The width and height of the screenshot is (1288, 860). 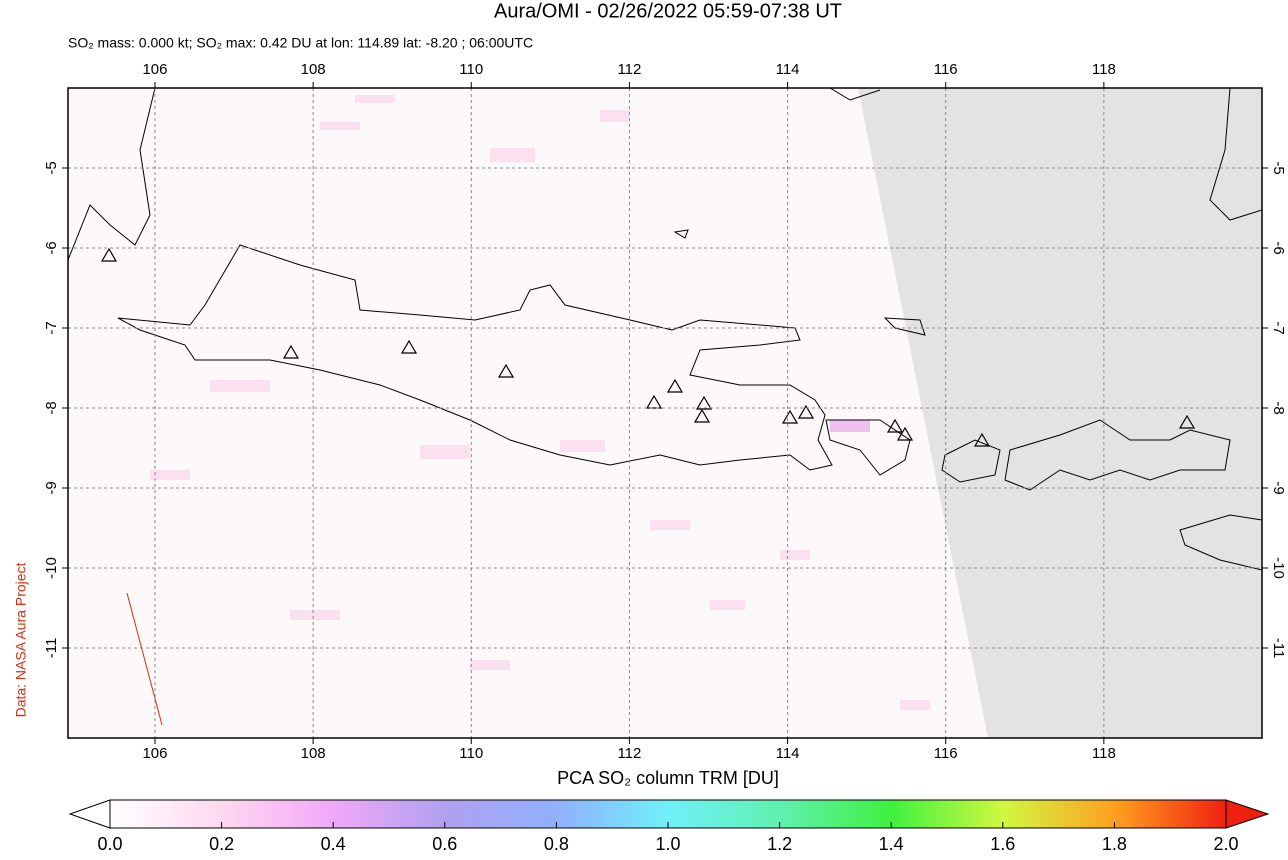 I want to click on orbit-edge, so click(x=144, y=659).